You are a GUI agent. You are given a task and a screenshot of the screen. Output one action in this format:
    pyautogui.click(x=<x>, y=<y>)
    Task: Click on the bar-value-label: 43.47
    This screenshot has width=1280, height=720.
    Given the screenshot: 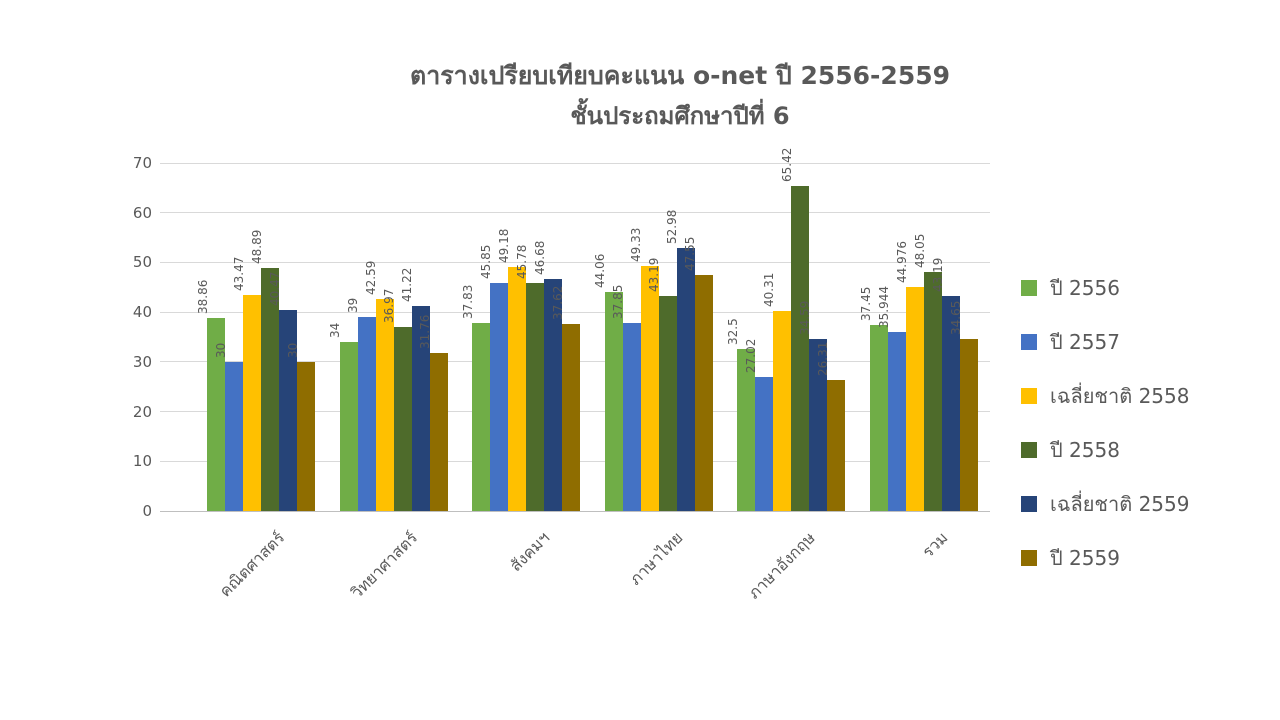 What is the action you would take?
    pyautogui.click(x=238, y=273)
    